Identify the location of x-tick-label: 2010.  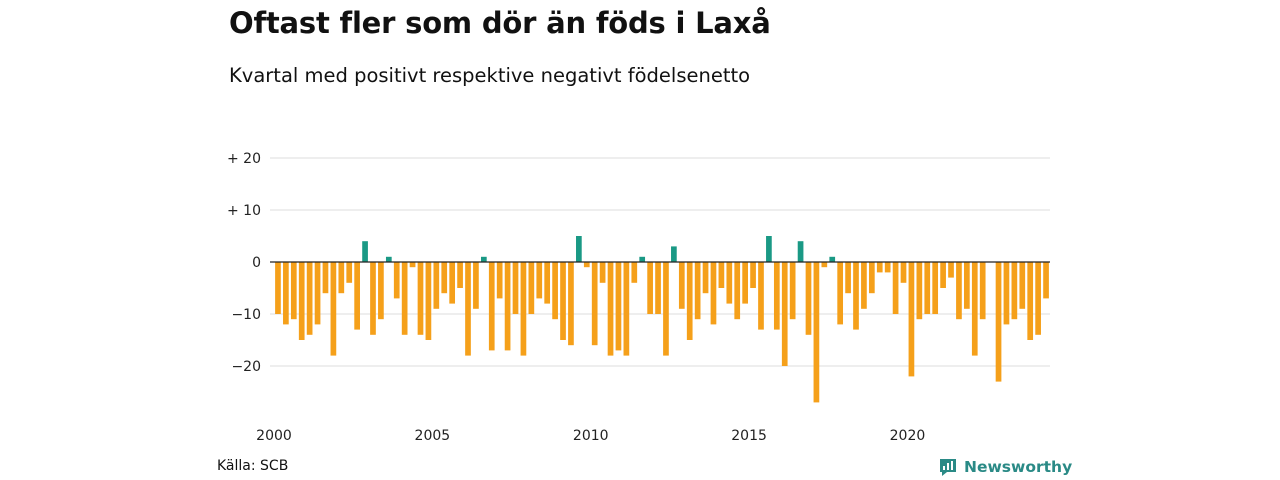
(591, 436).